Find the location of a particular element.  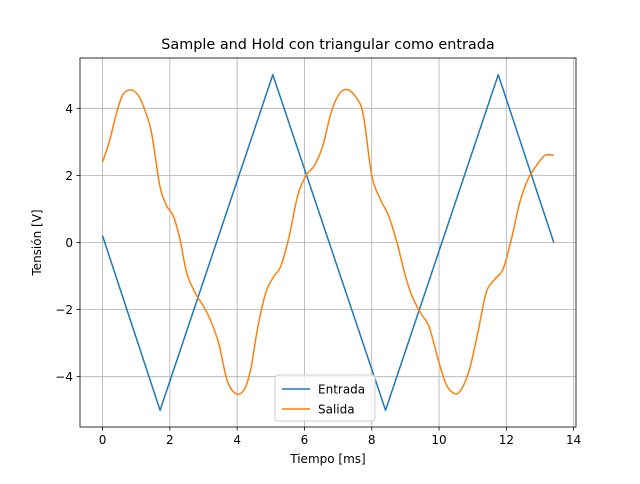

y-tick-label: 4 is located at coordinates (69, 109).